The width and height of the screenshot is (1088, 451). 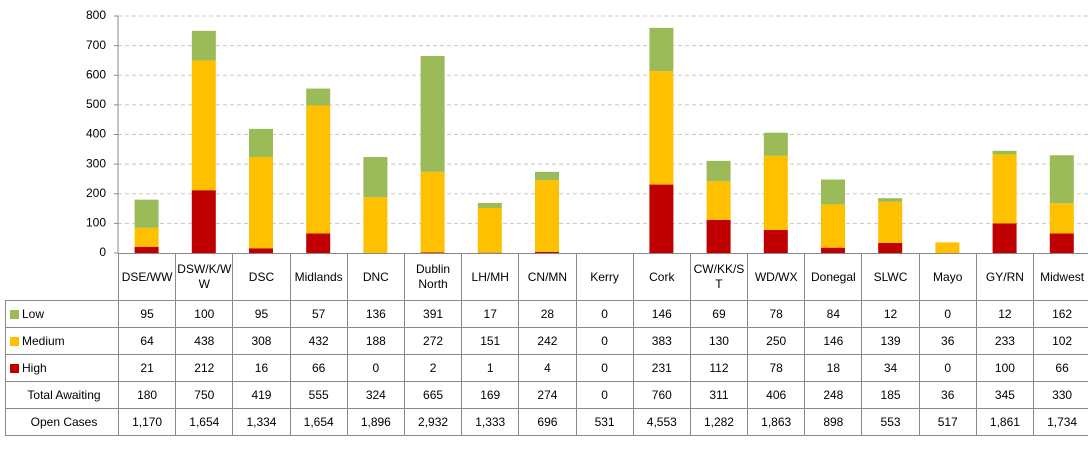 What do you see at coordinates (318, 422) in the screenshot?
I see `table-value: 1,654` at bounding box center [318, 422].